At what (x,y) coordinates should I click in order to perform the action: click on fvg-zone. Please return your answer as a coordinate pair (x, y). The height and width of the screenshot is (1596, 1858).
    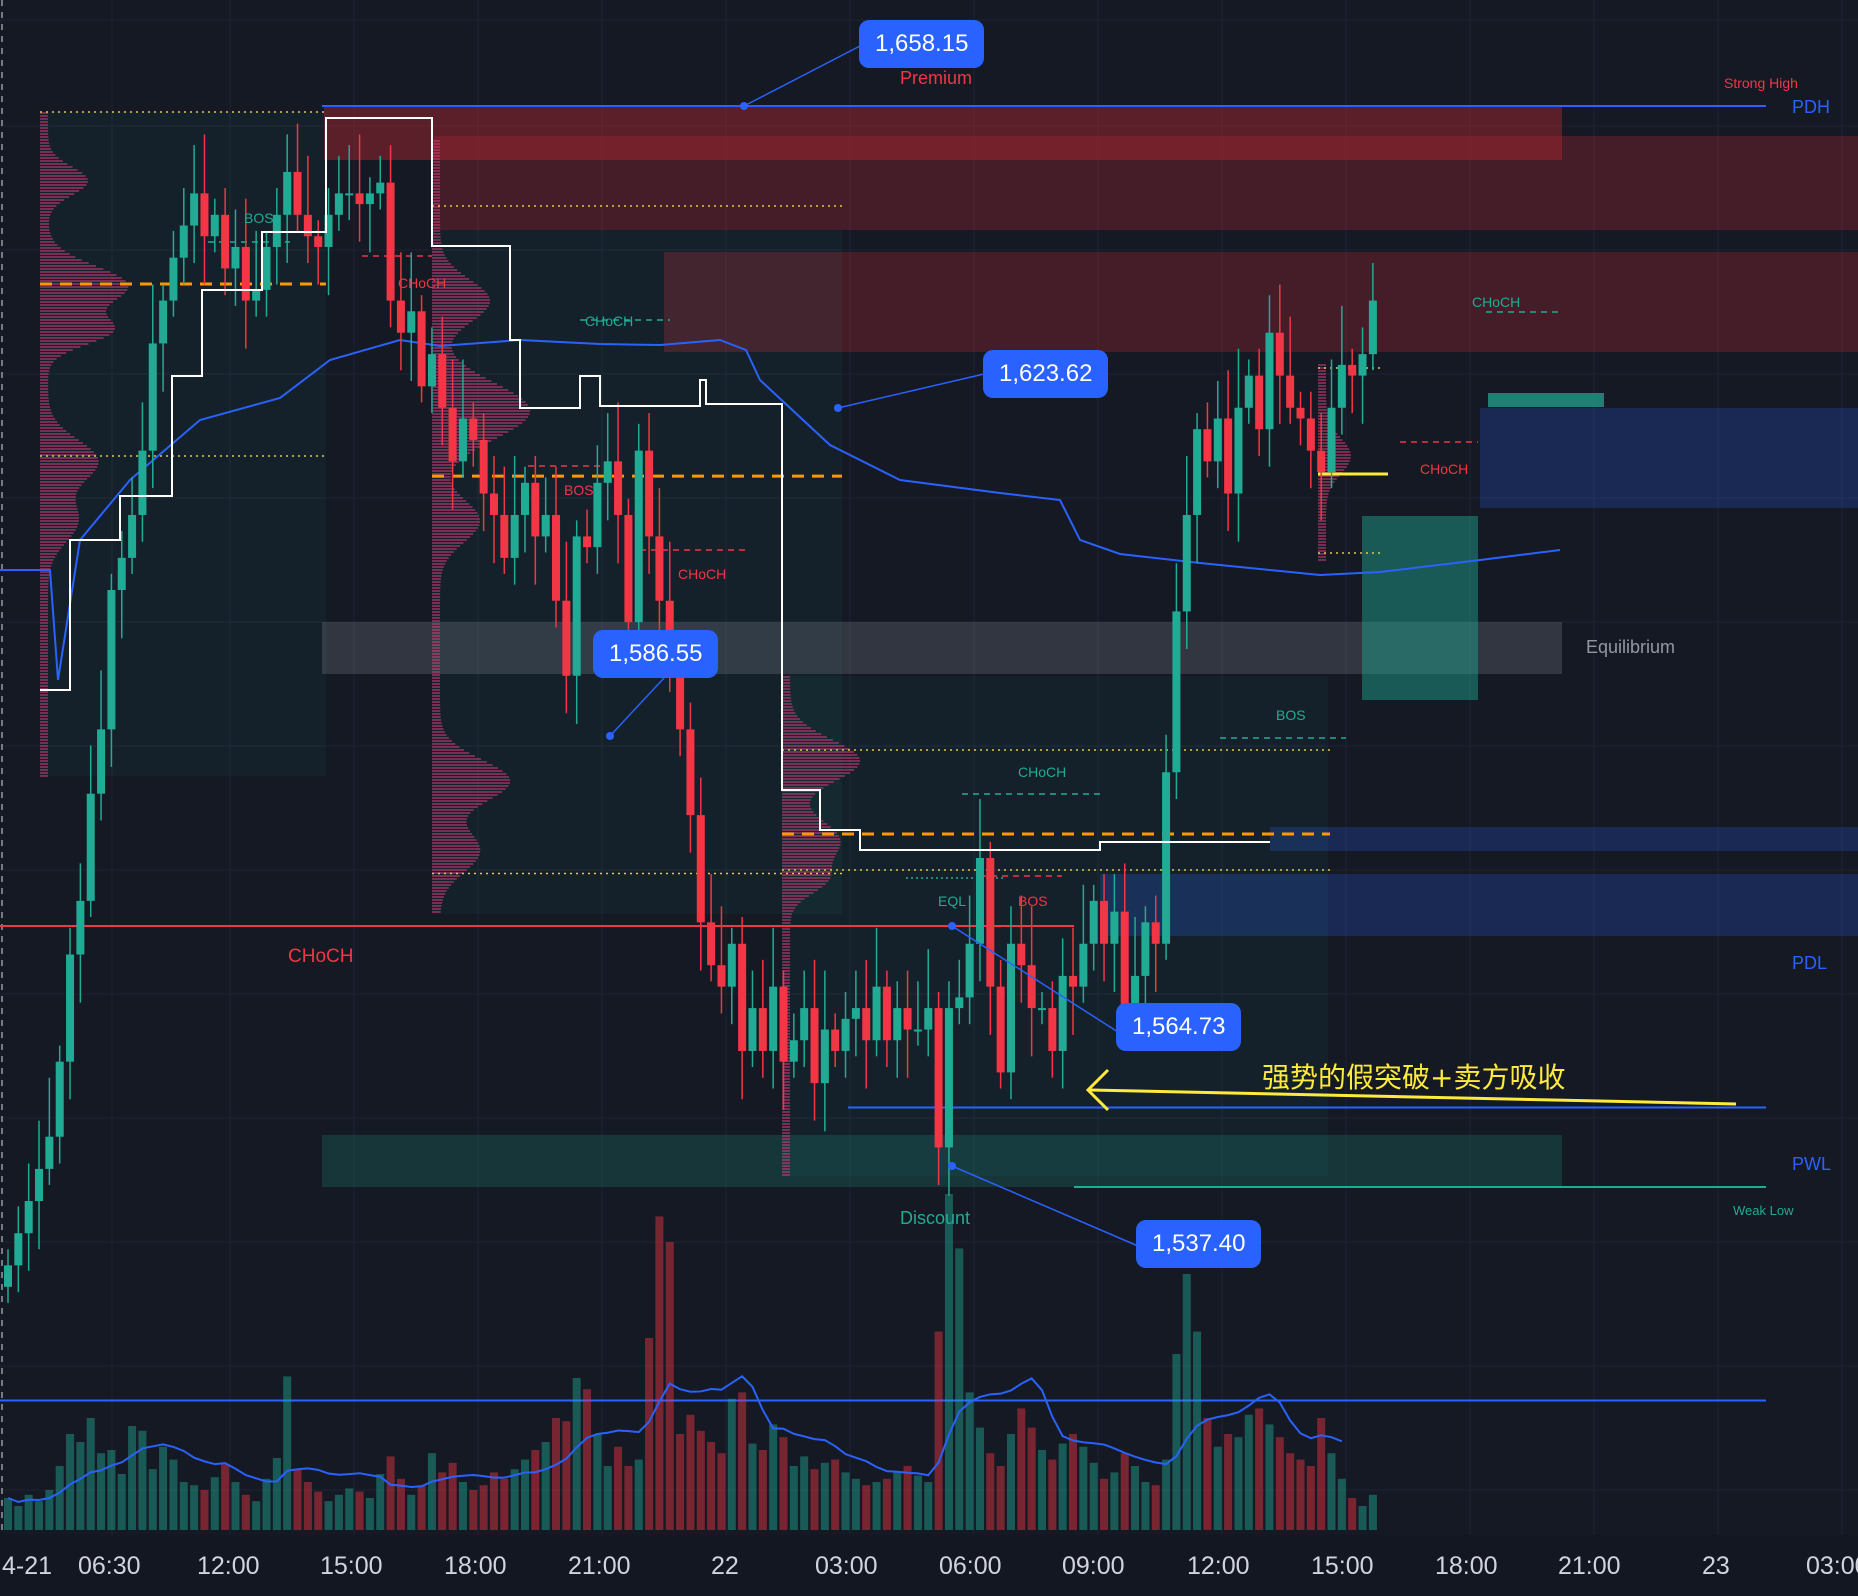
    Looking at the image, I should click on (1420, 608).